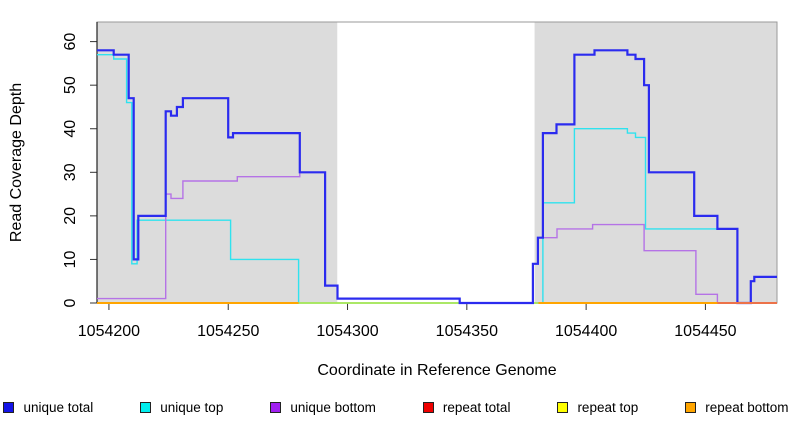 This screenshot has width=792, height=432. What do you see at coordinates (586, 331) in the screenshot?
I see `x-tick-label: 1054400` at bounding box center [586, 331].